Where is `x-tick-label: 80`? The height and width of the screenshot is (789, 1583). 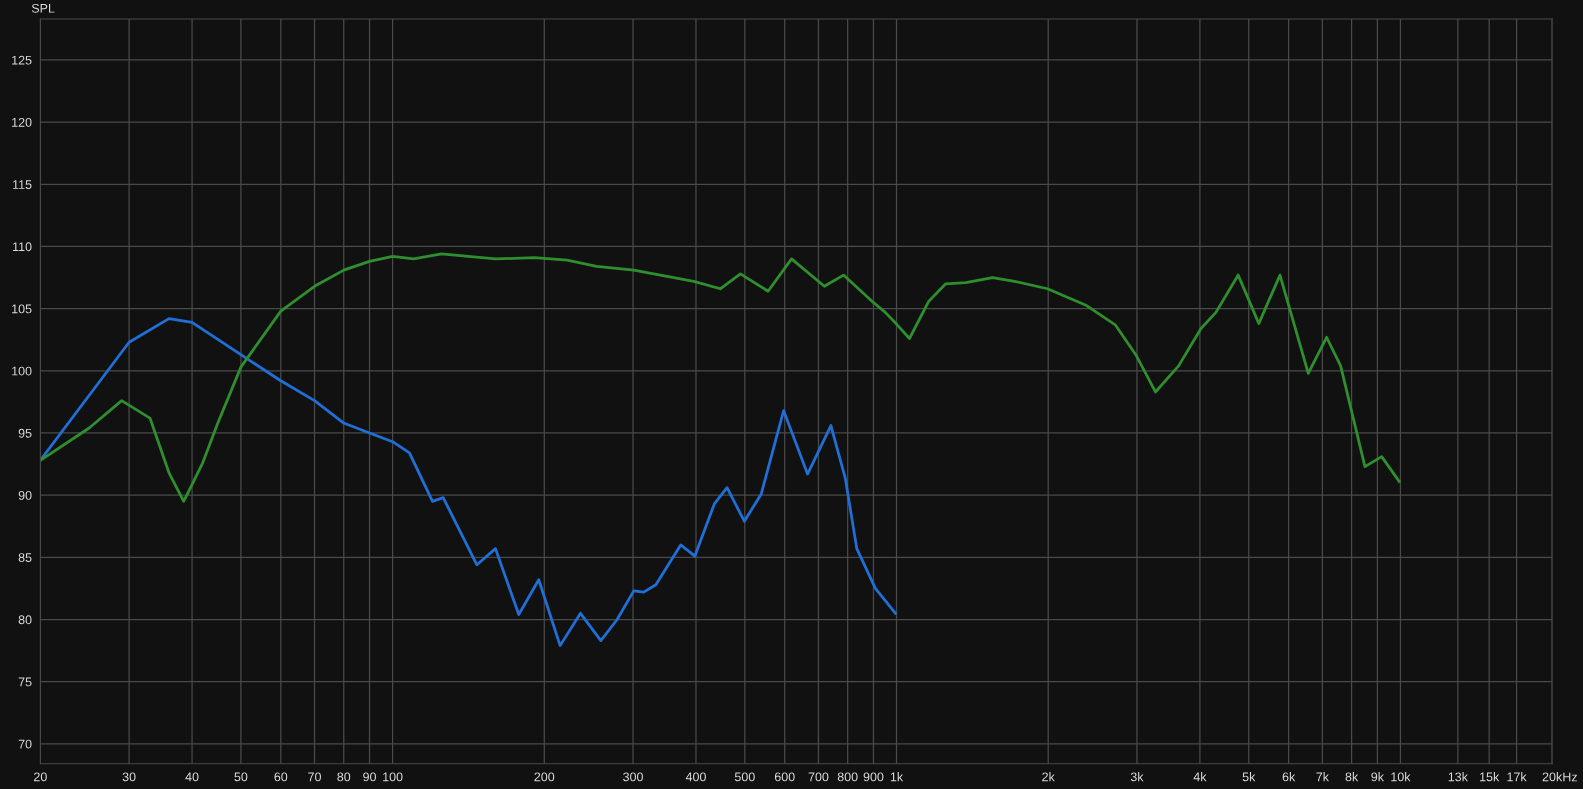
x-tick-label: 80 is located at coordinates (344, 777).